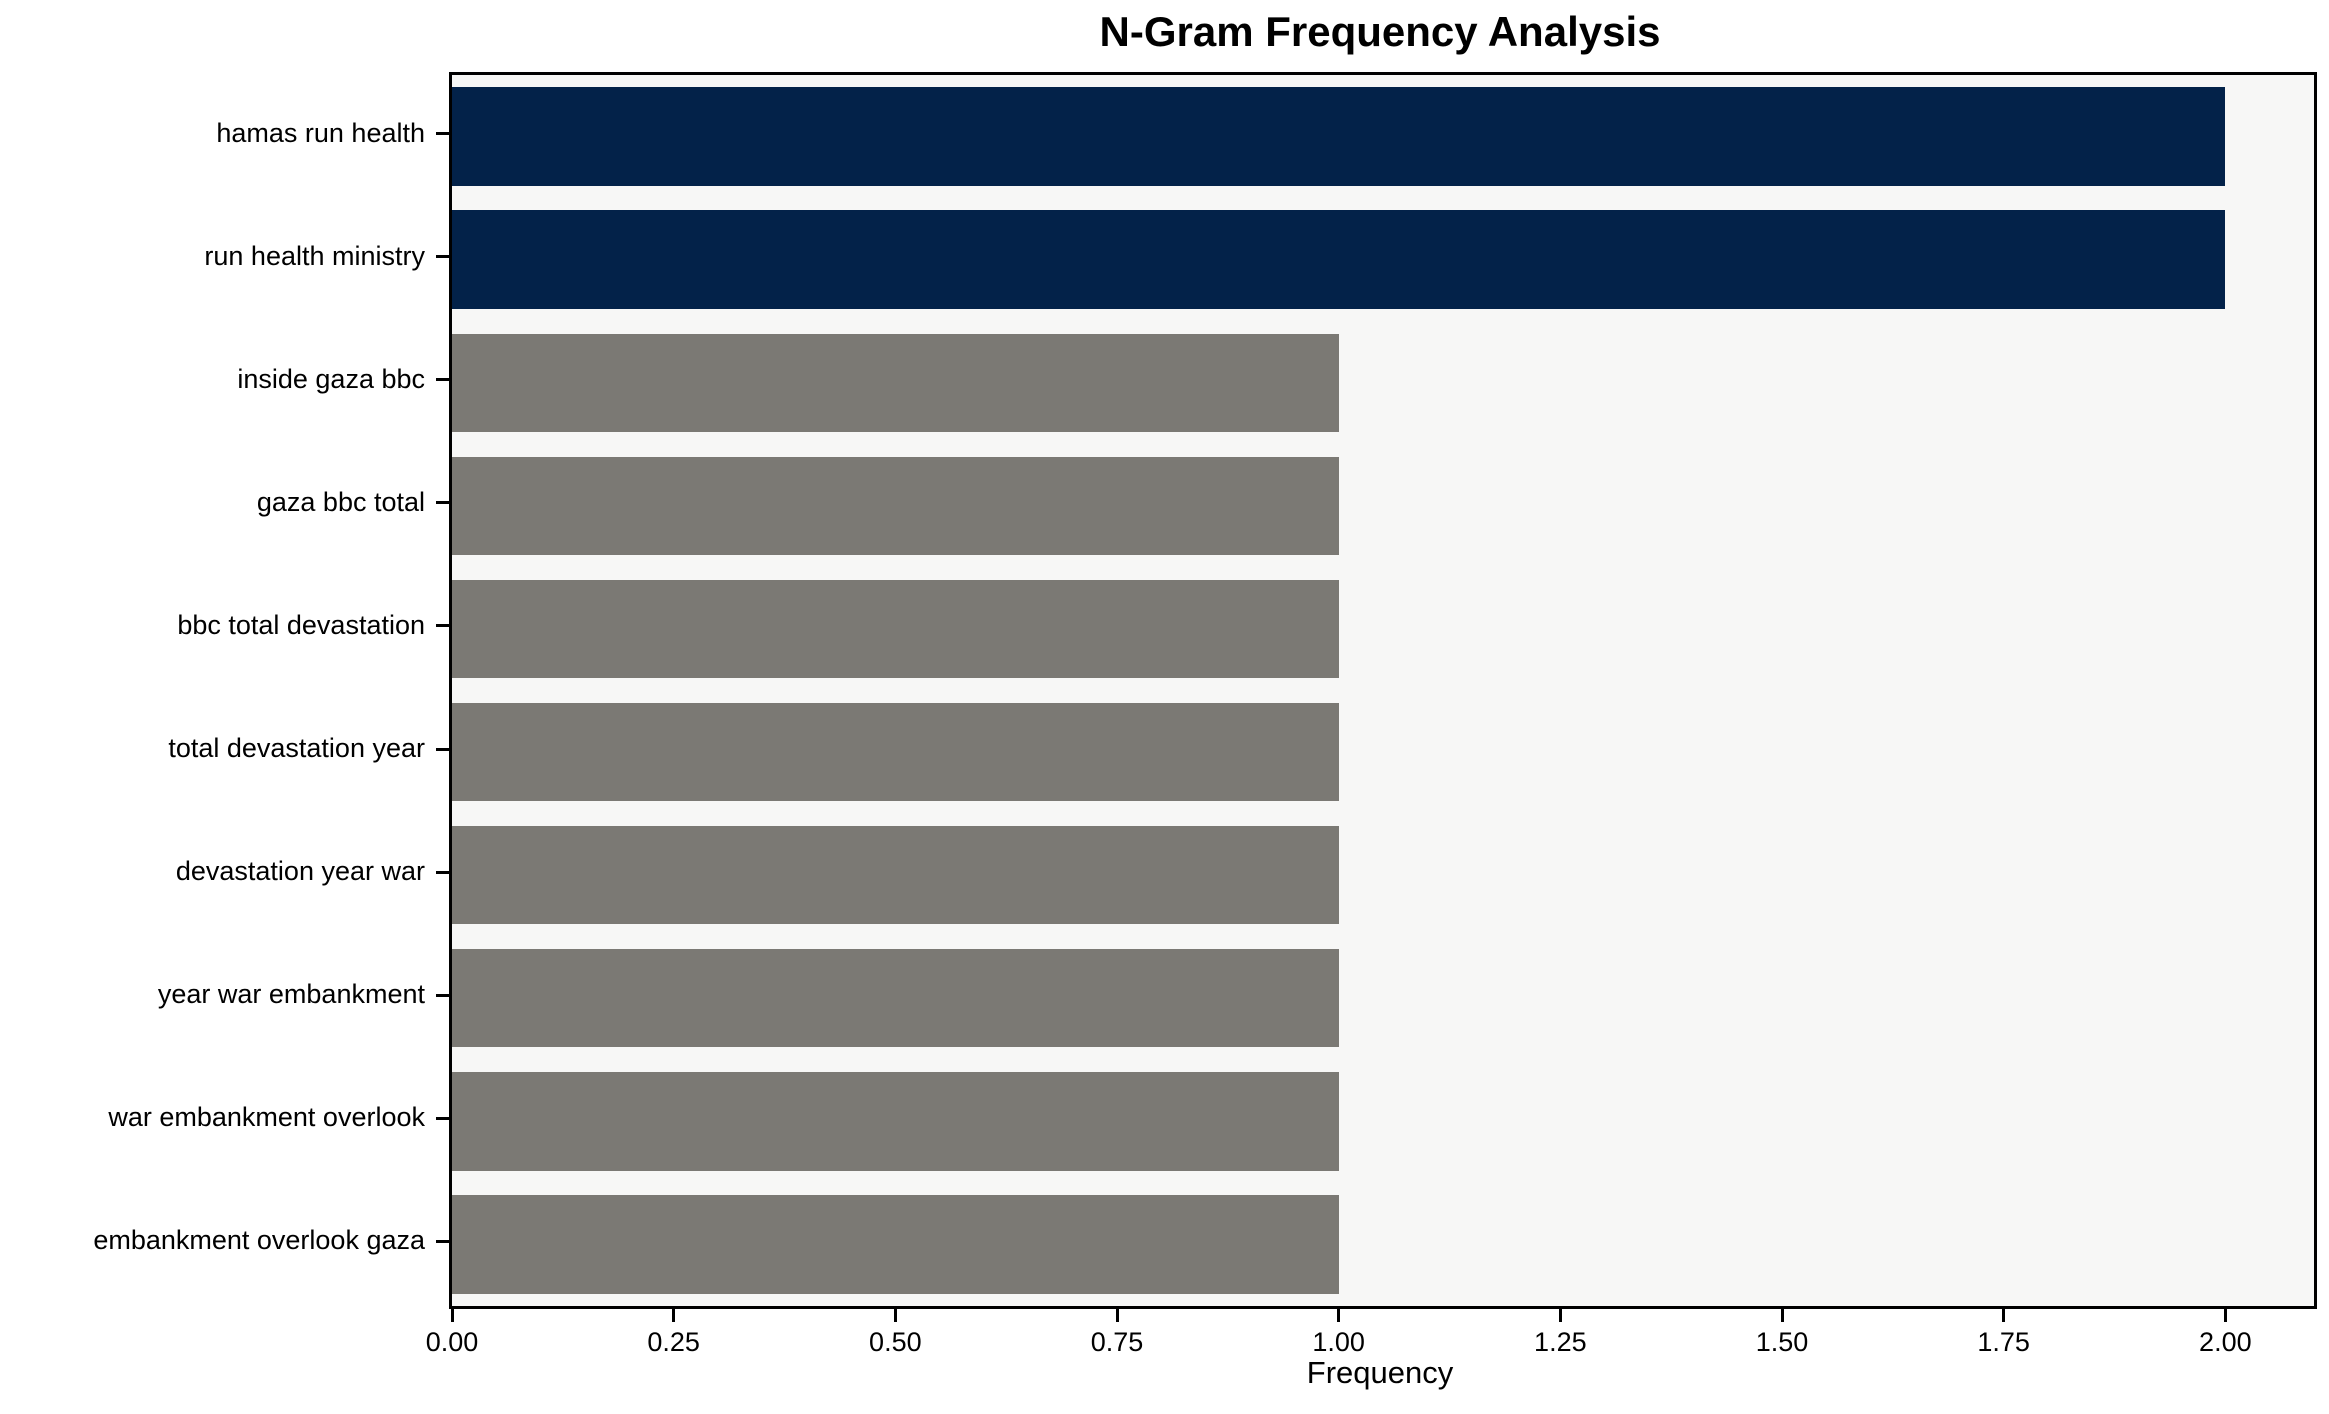  Describe the element at coordinates (2003, 1342) in the screenshot. I see `x-tick-label: 1.75` at that location.